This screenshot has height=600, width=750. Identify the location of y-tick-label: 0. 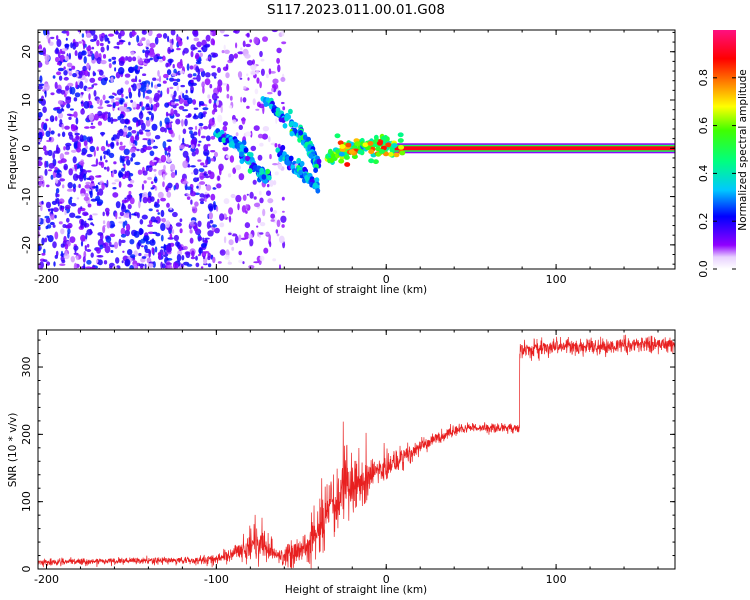
(26, 148).